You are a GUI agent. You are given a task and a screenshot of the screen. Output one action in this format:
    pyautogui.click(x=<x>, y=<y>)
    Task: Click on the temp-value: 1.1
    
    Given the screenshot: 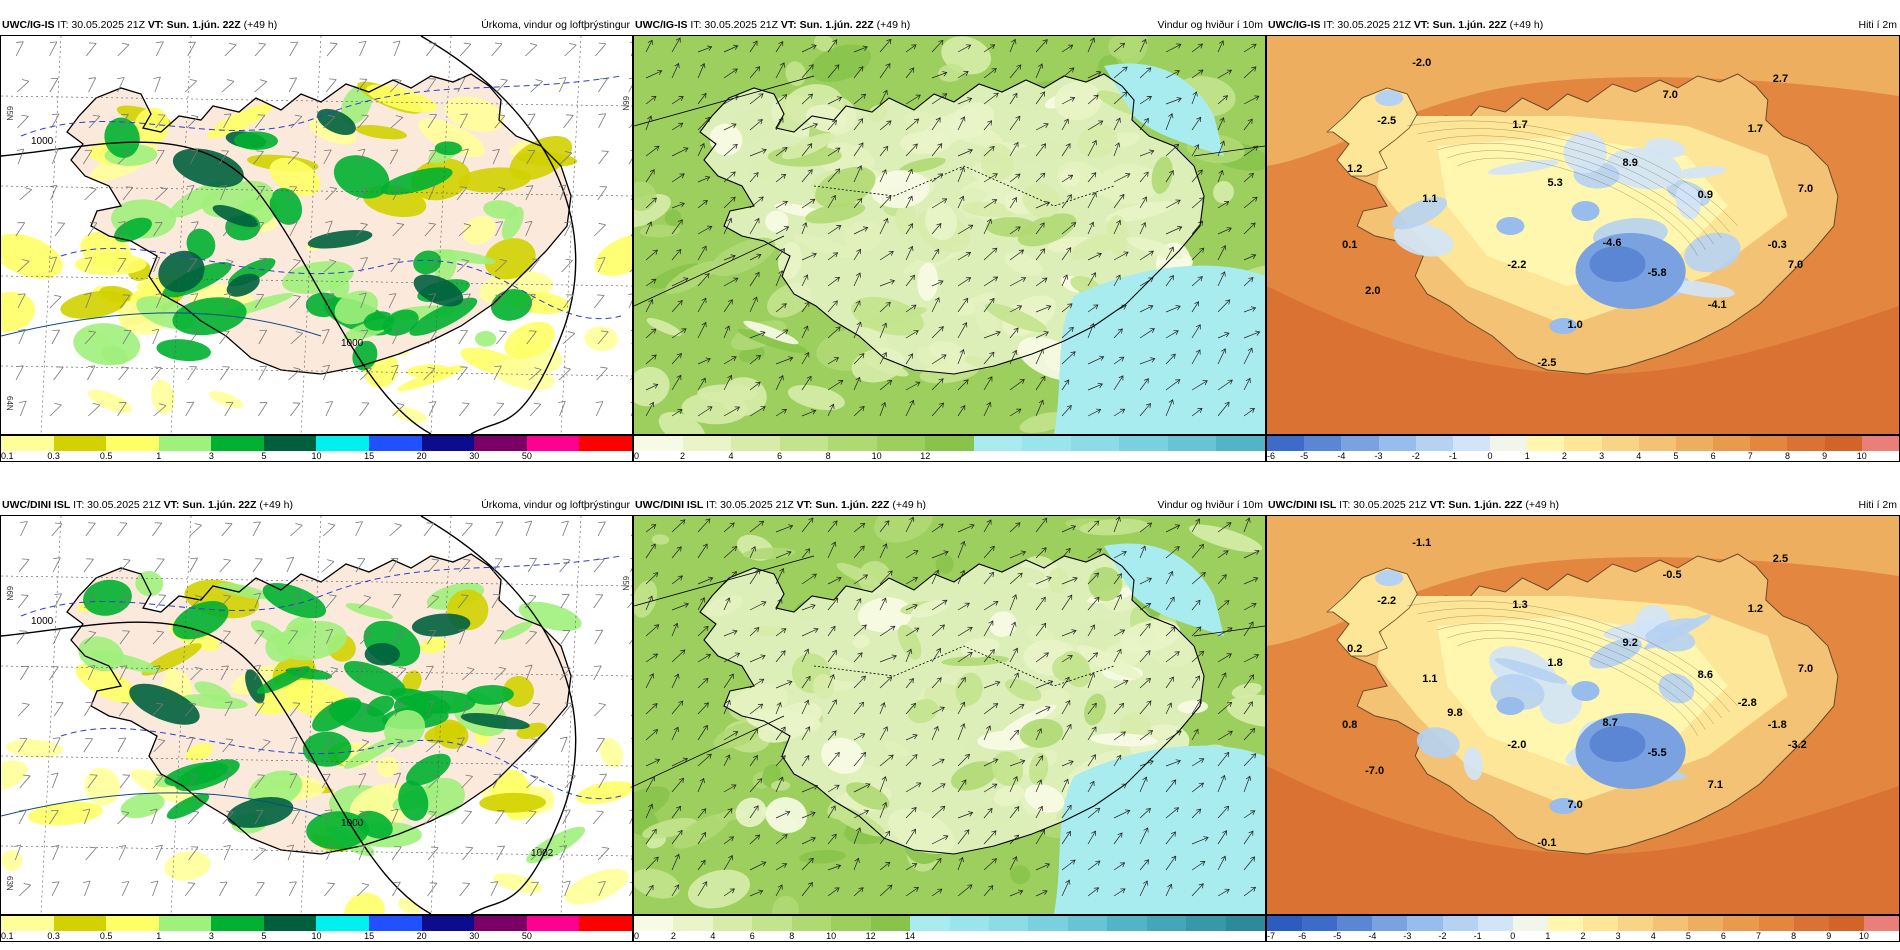 What is the action you would take?
    pyautogui.click(x=1429, y=199)
    